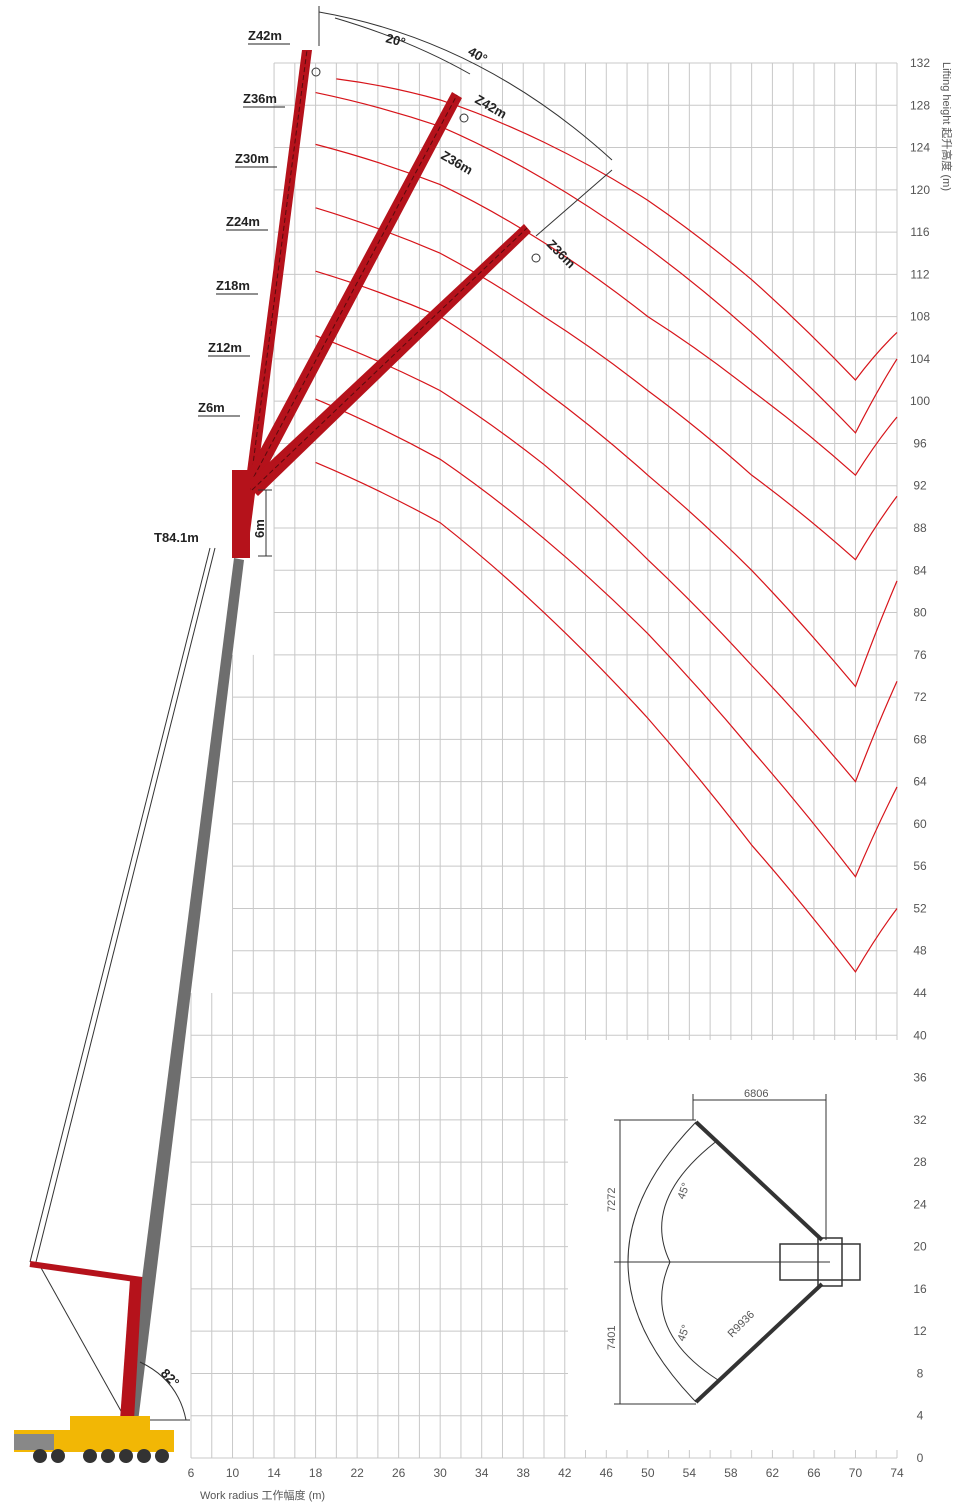 The width and height of the screenshot is (959, 1506). What do you see at coordinates (920, 908) in the screenshot?
I see `y-tick-label: 52` at bounding box center [920, 908].